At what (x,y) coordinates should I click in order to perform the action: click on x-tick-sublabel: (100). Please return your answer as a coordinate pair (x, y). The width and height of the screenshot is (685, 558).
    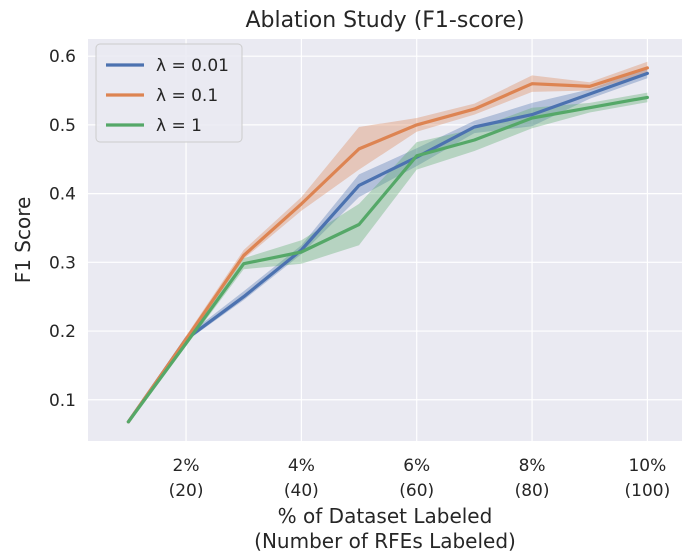
    Looking at the image, I should click on (648, 491).